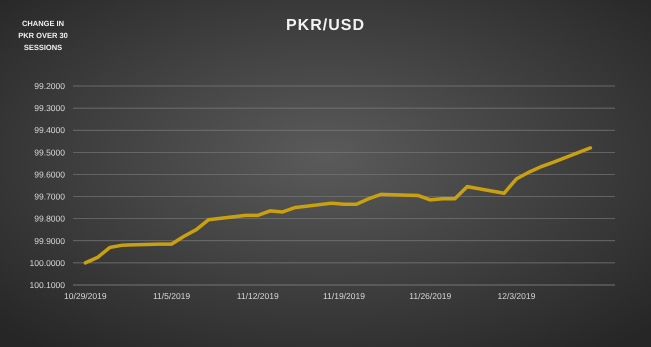 This screenshot has height=347, width=651. What do you see at coordinates (326, 25) in the screenshot?
I see `chart-title: PKR/USD` at bounding box center [326, 25].